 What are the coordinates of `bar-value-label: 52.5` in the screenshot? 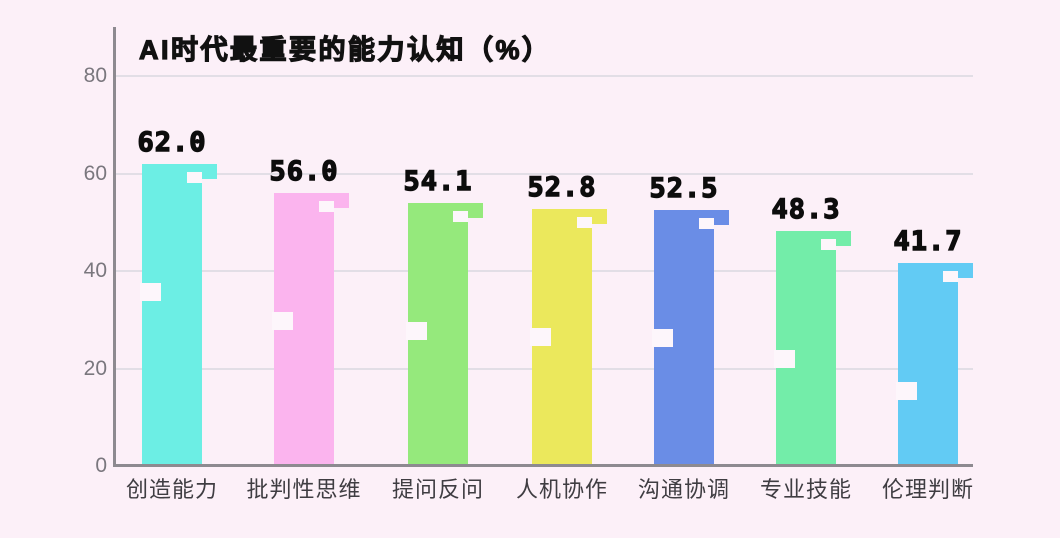 It's located at (684, 189).